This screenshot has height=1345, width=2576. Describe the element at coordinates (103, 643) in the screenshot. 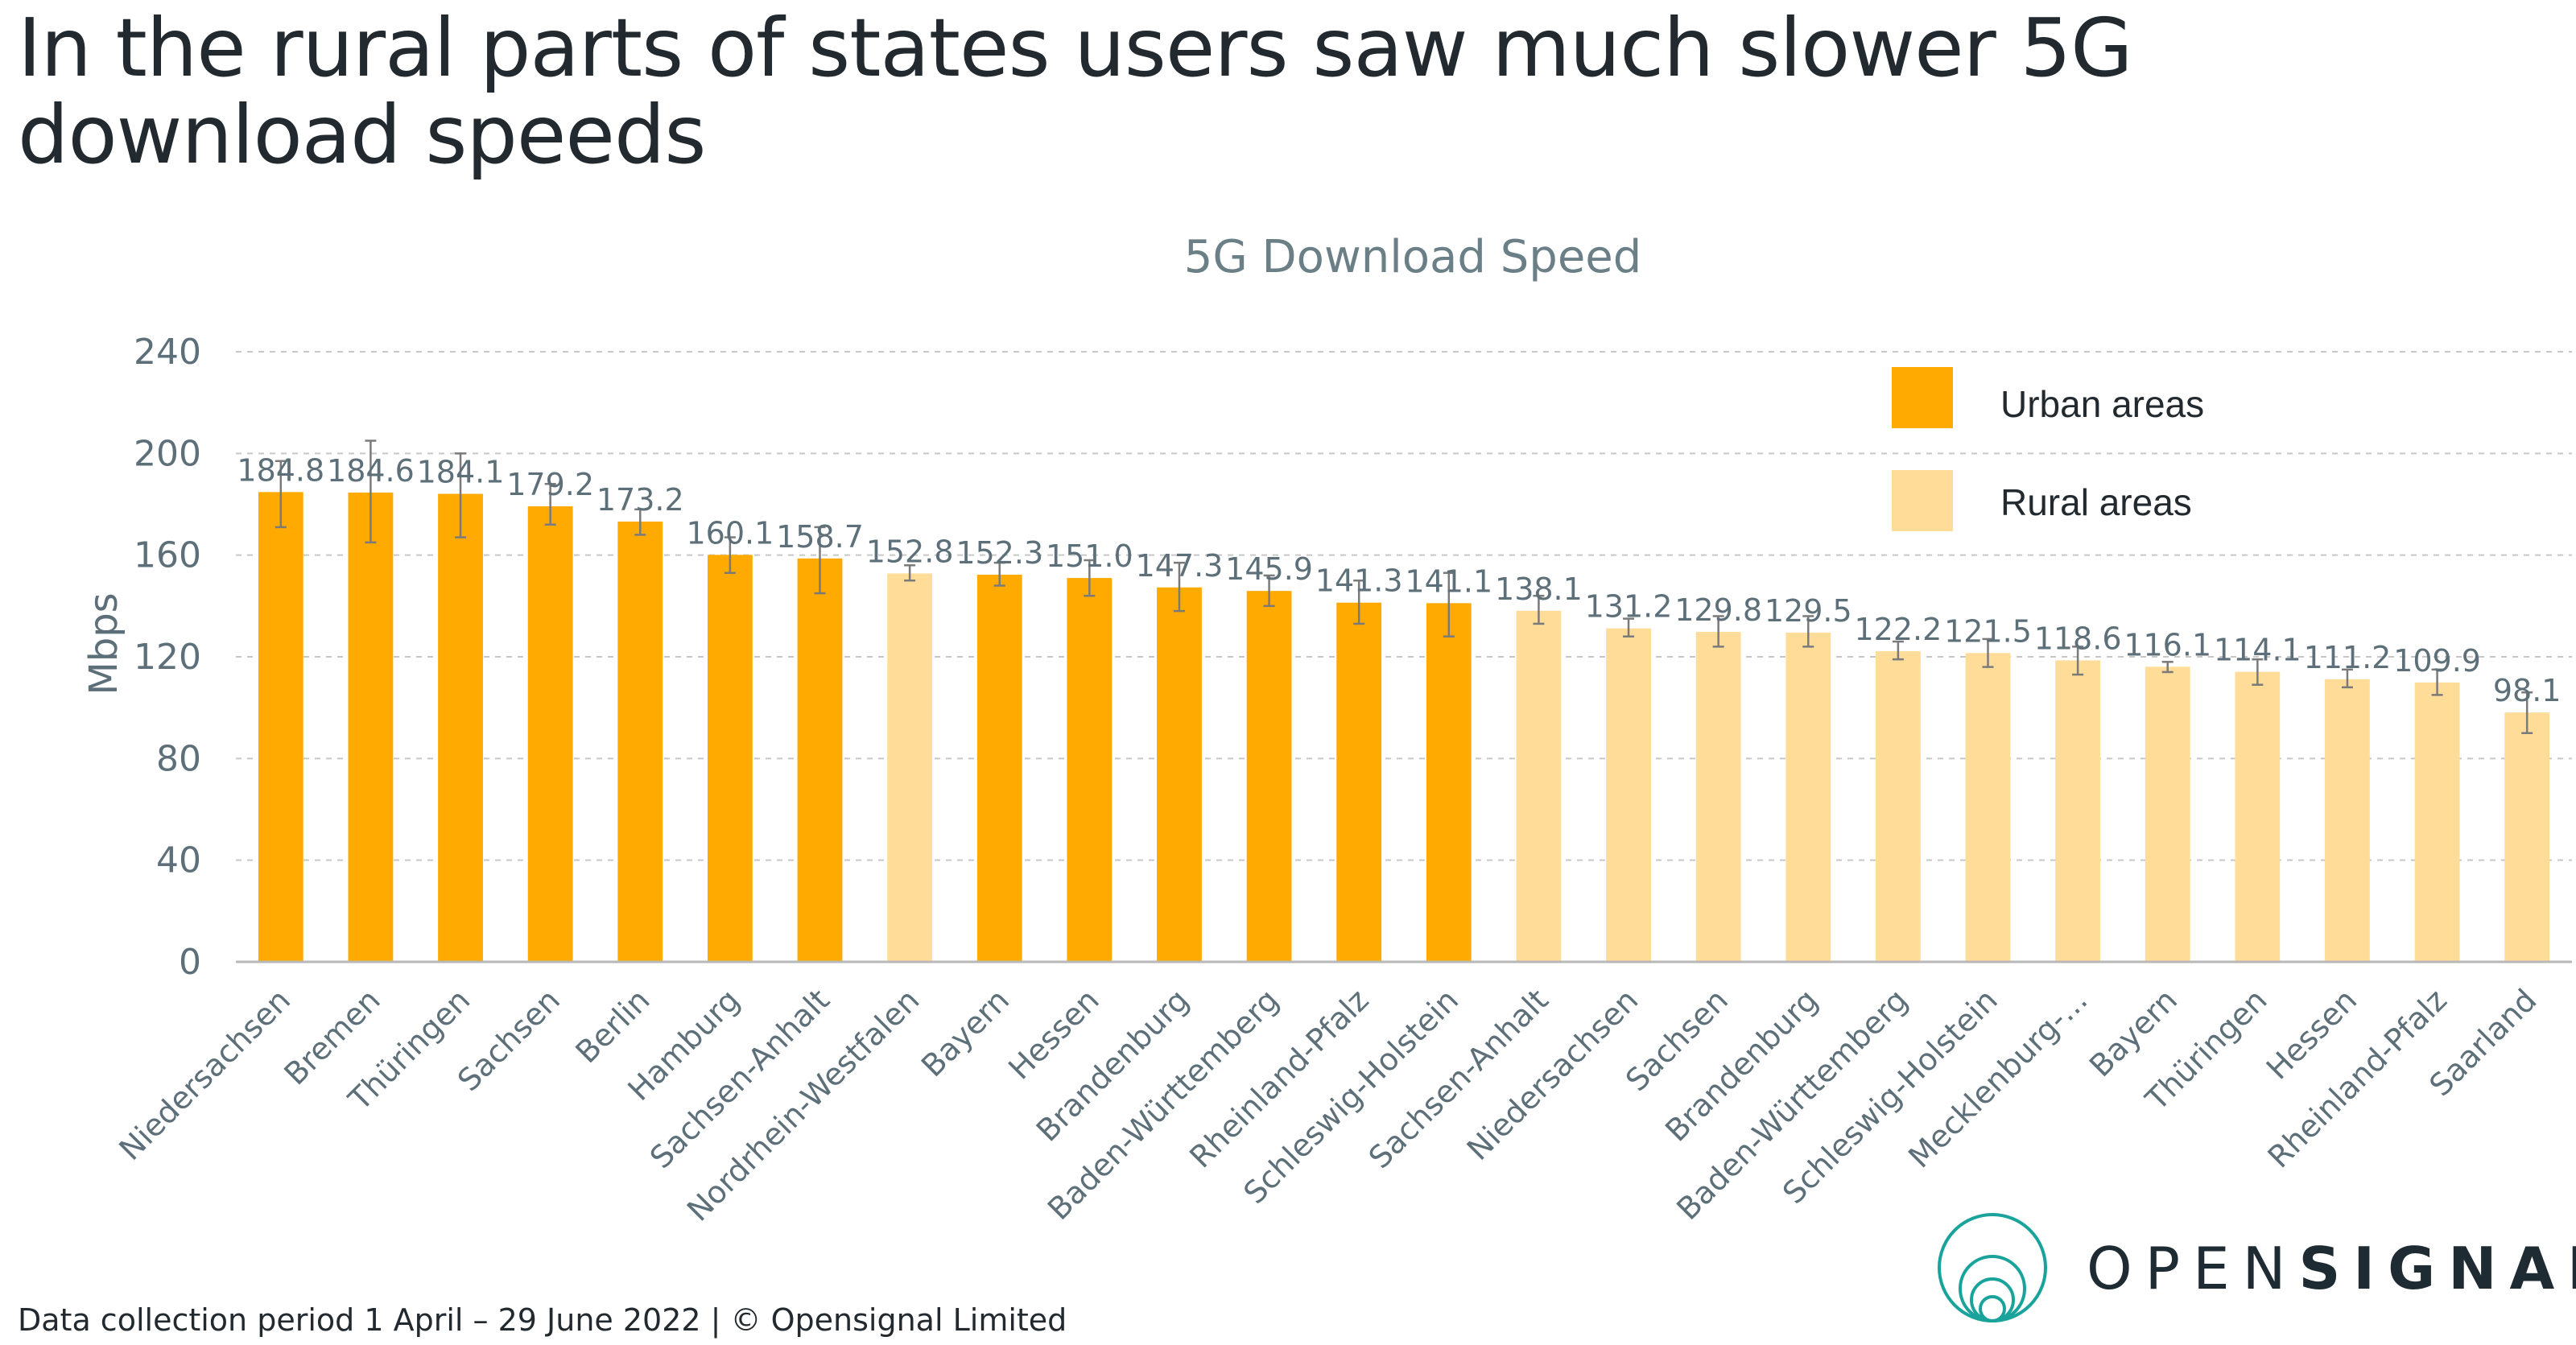

I see `y-axis-label: Mbps` at that location.